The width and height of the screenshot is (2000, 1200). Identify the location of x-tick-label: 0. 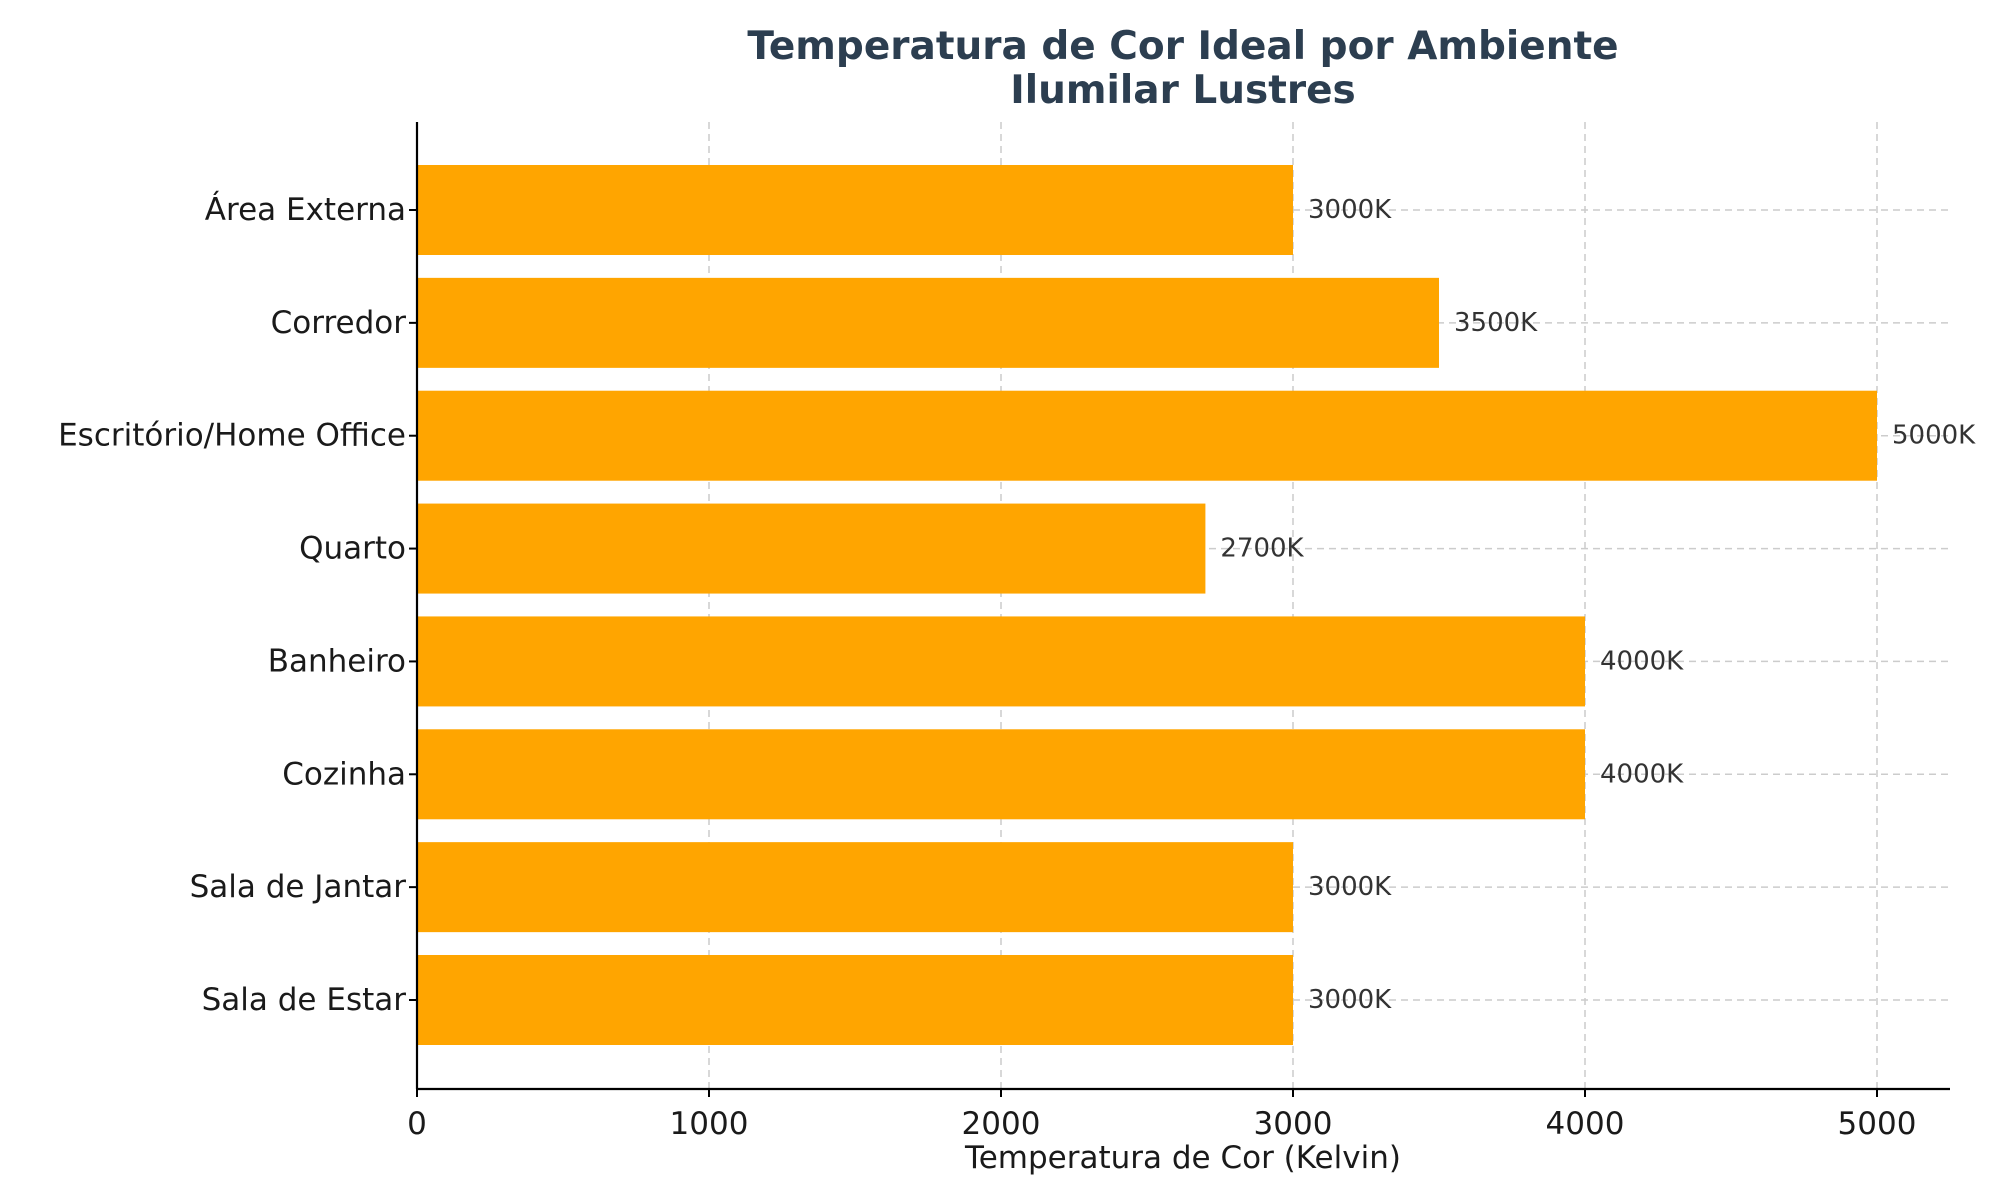
(417, 1124).